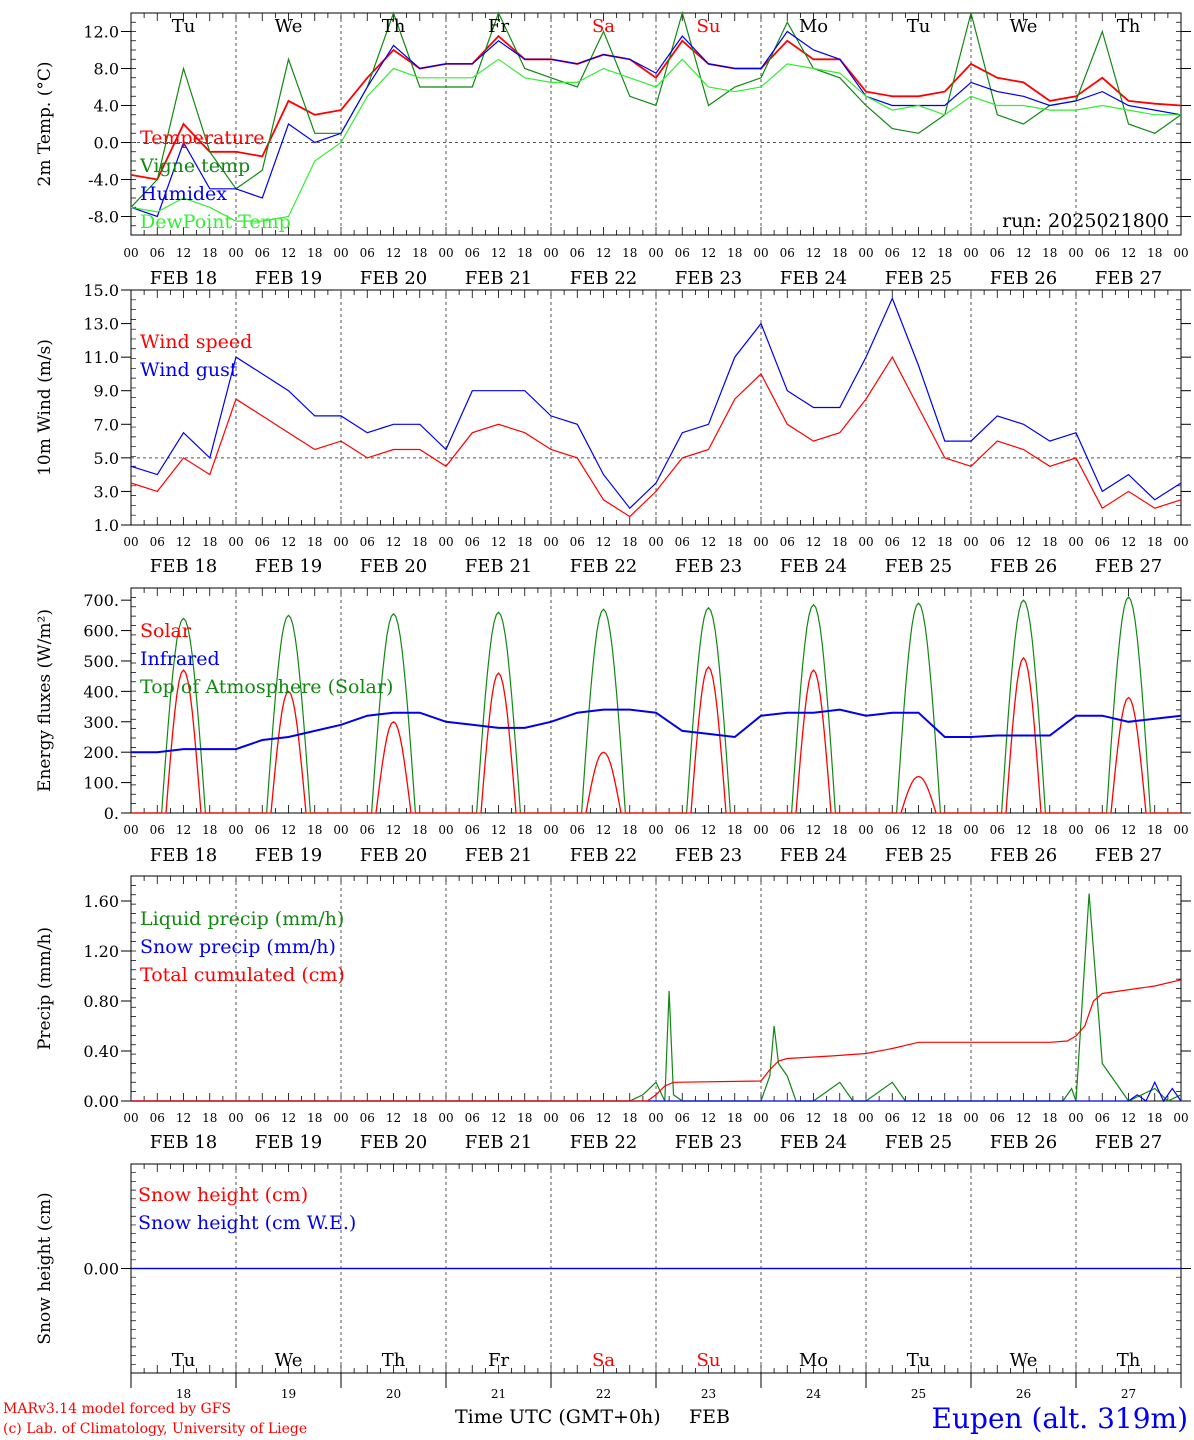  Describe the element at coordinates (103, 180) in the screenshot. I see `y-tick-label: -4.0` at that location.